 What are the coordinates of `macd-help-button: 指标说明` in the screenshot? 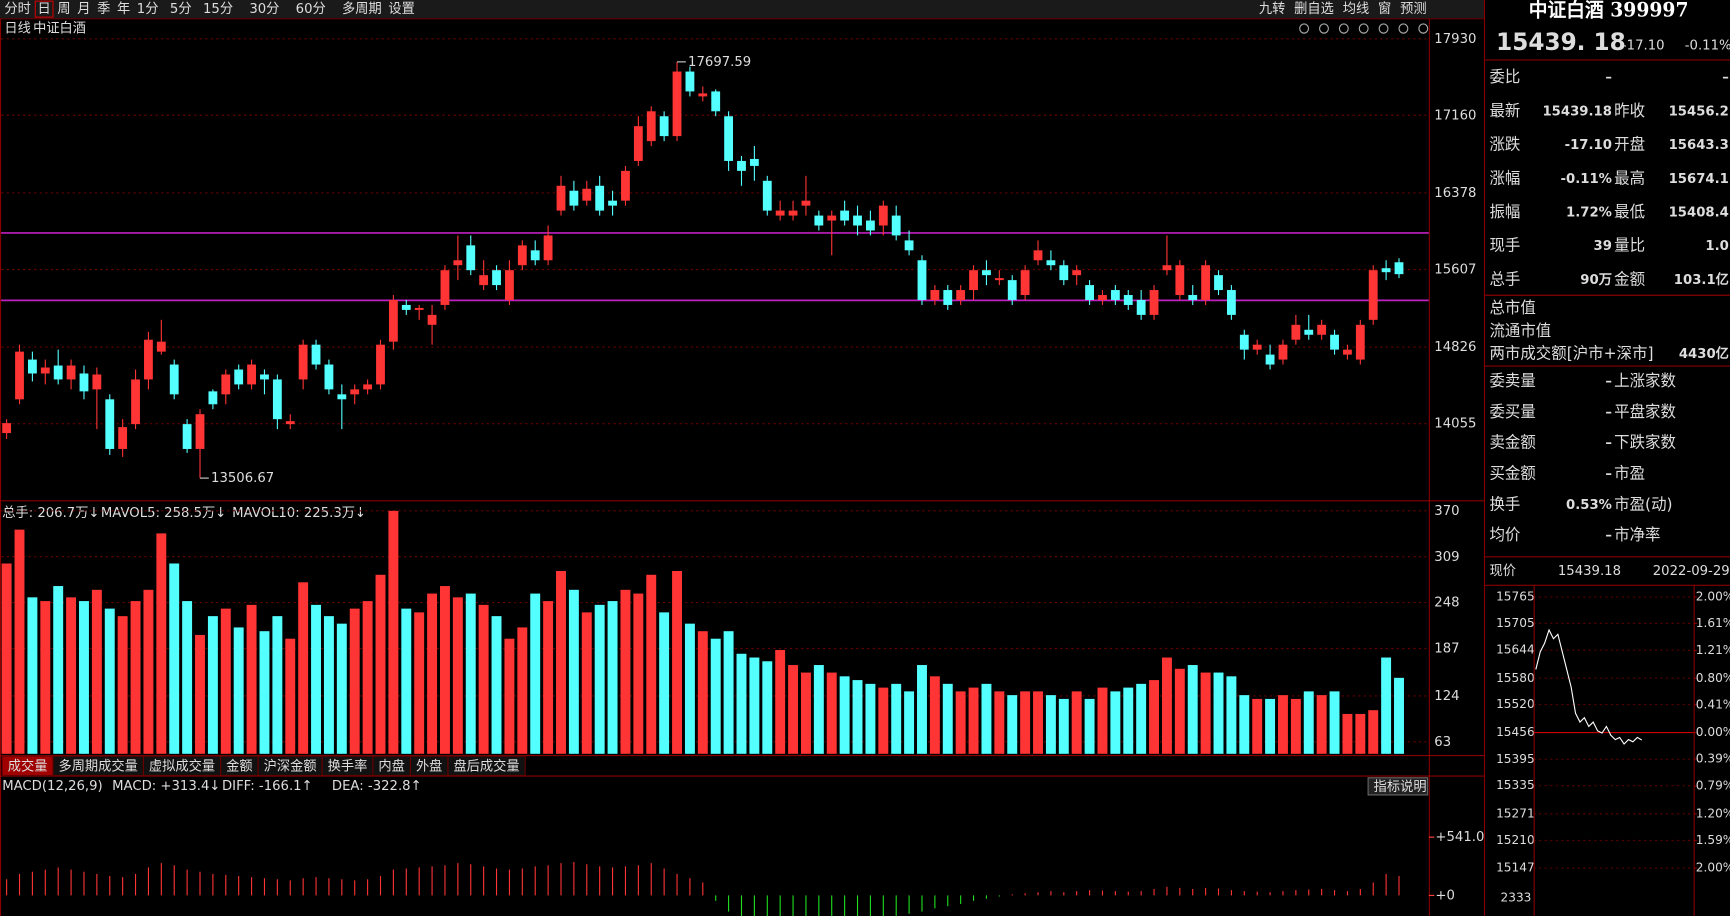 It's located at (1400, 787).